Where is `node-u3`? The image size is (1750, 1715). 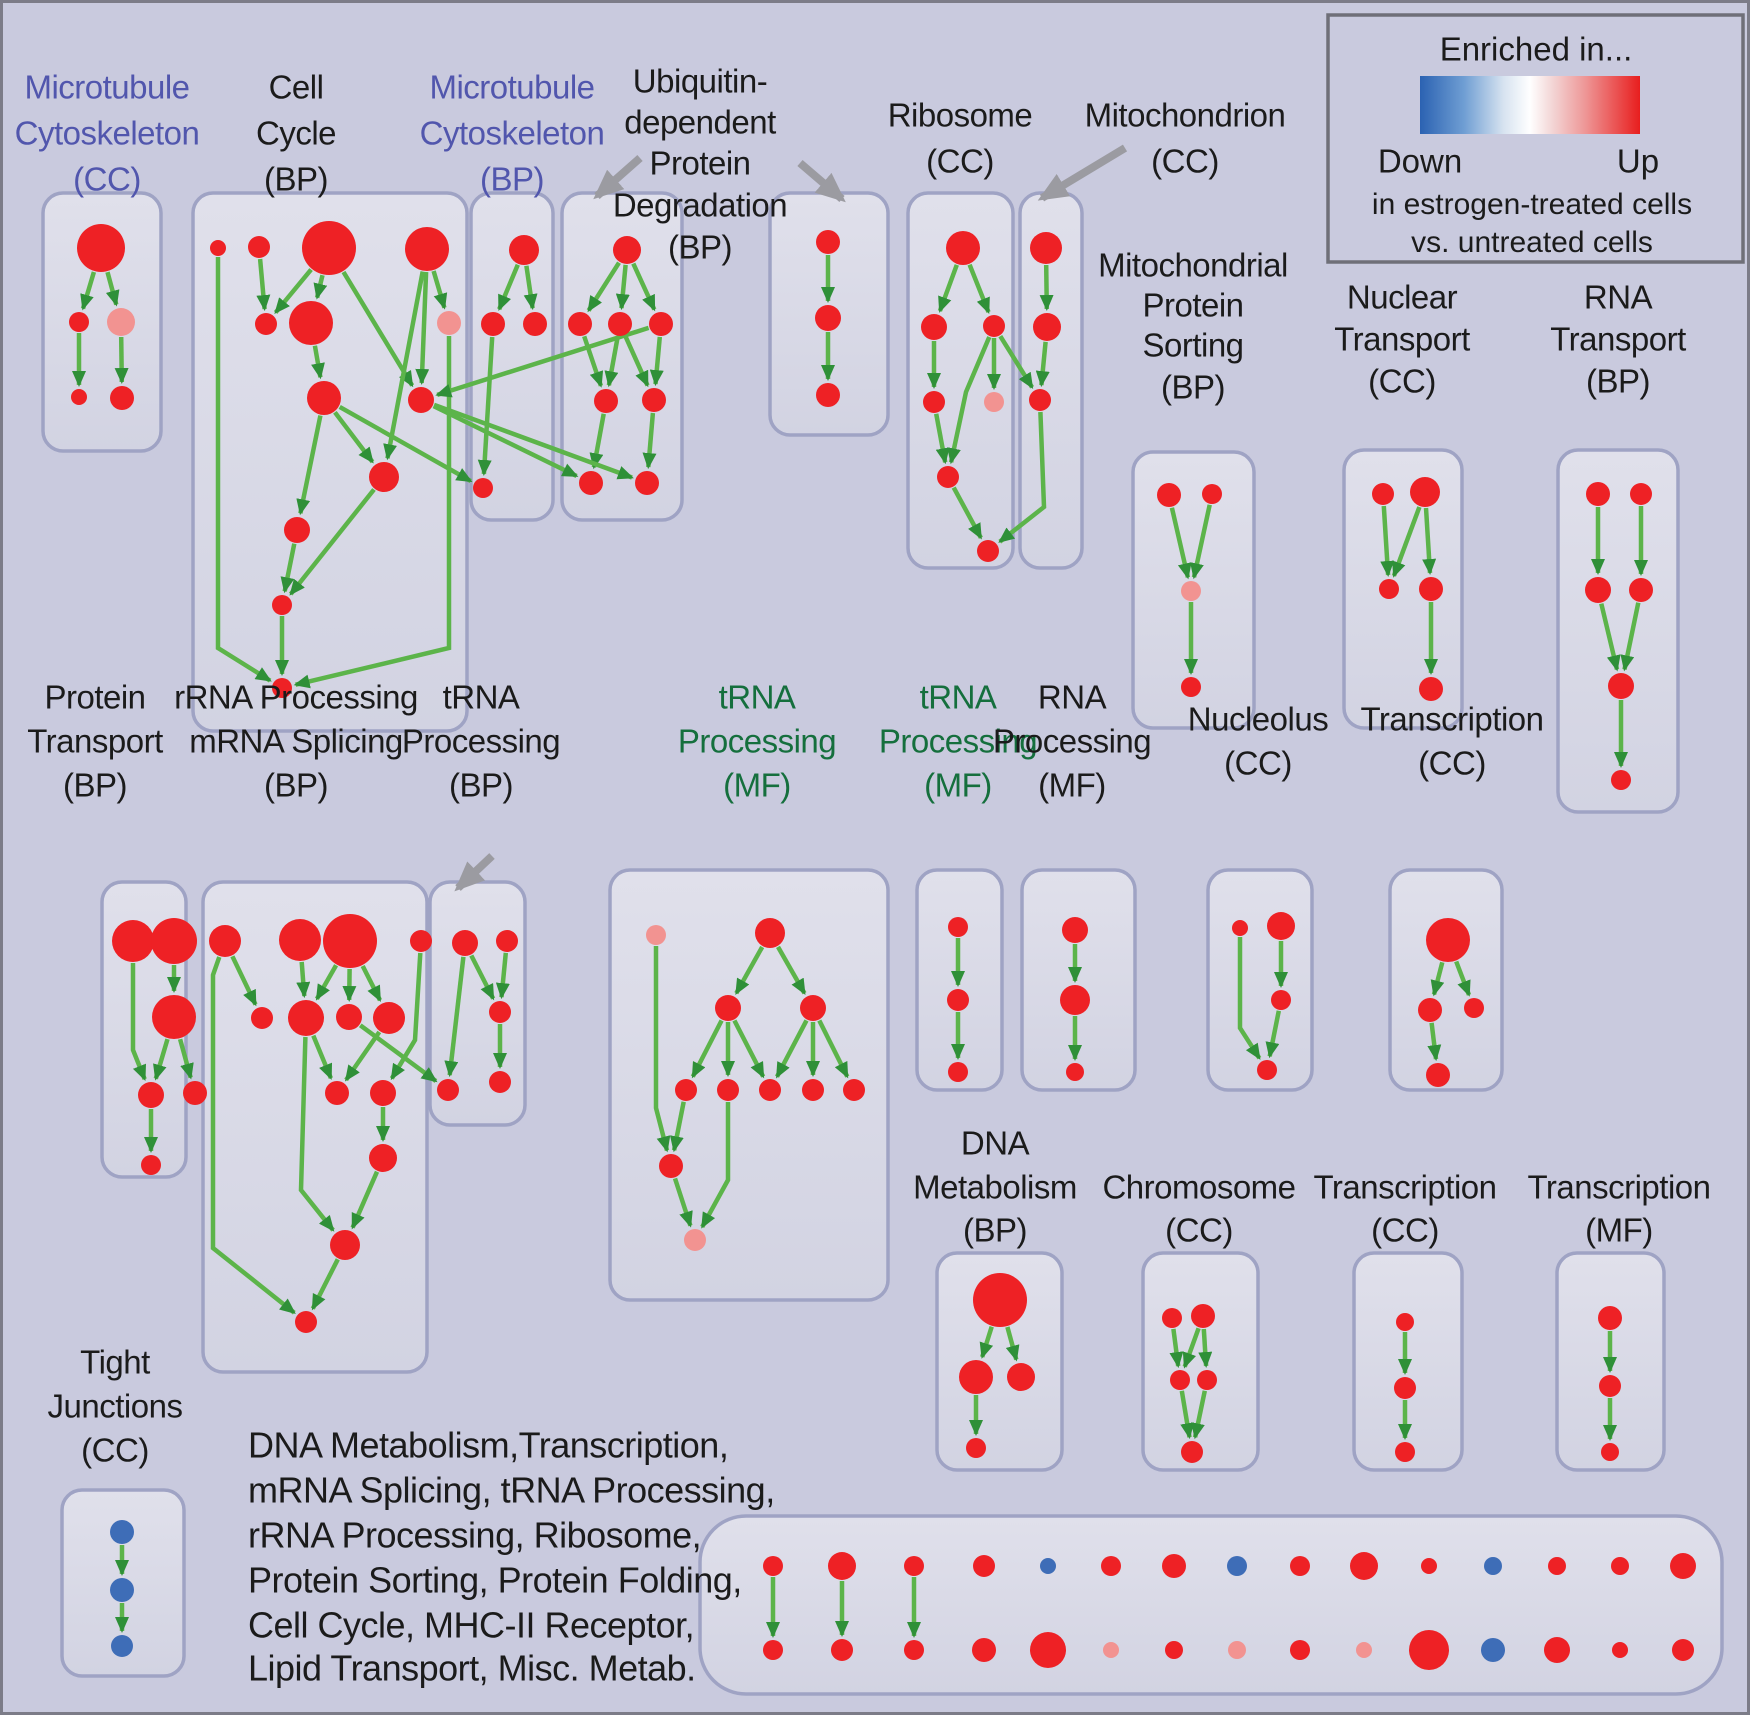
node-u3 is located at coordinates (620, 324).